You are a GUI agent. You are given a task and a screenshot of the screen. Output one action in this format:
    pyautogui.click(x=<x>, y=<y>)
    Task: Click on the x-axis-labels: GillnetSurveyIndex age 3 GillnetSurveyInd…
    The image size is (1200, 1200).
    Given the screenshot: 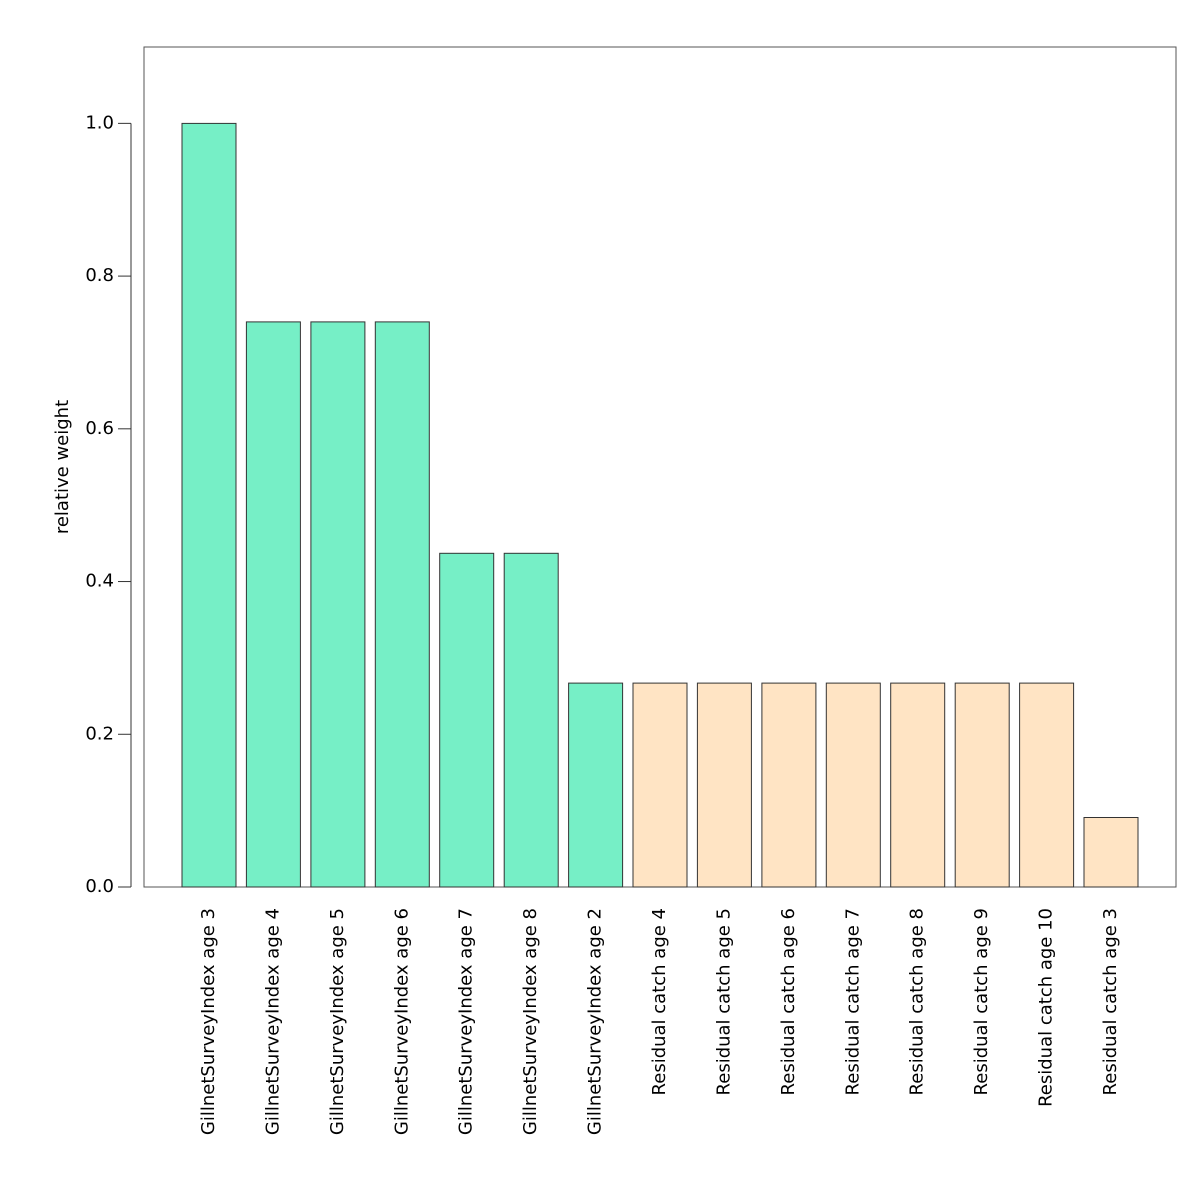 What is the action you would take?
    pyautogui.click(x=659, y=1021)
    